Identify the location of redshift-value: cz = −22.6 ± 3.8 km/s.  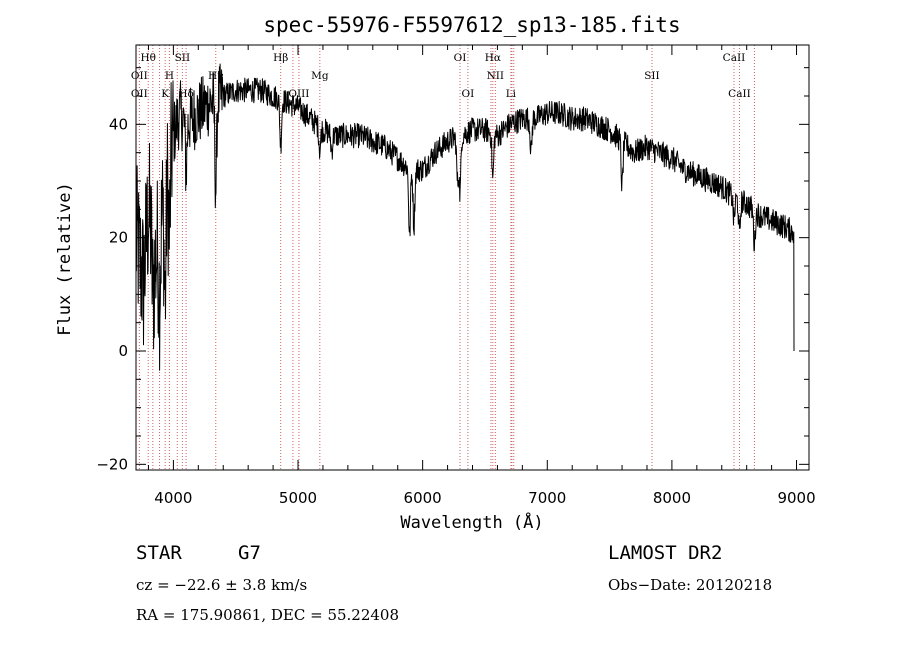
(221, 585).